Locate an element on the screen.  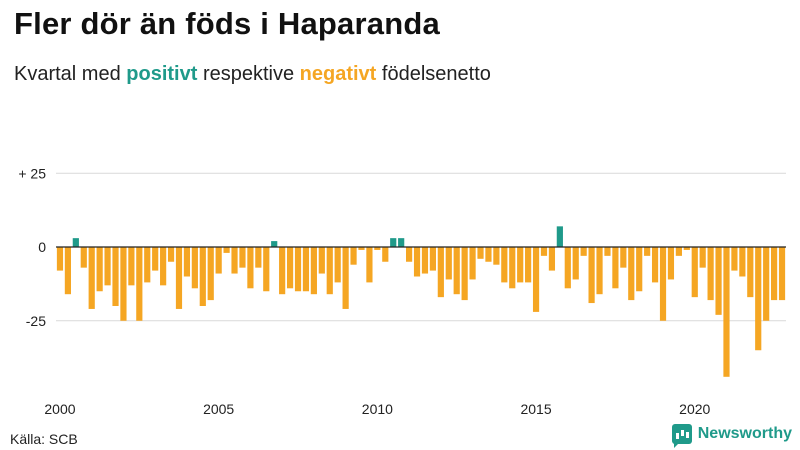
y-tick-label: 0 is located at coordinates (42, 247).